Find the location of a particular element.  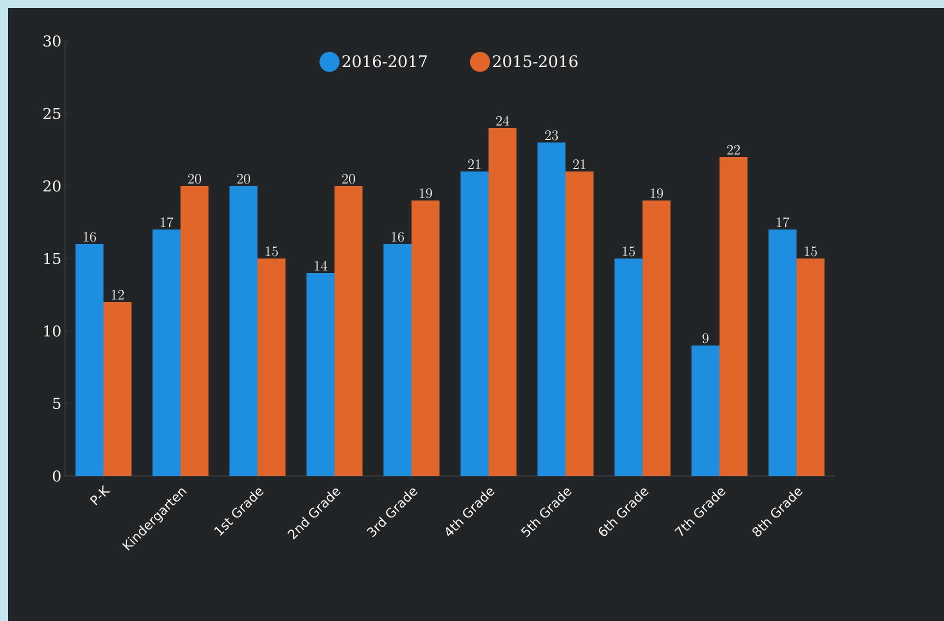

y-tick-label: 10 is located at coordinates (52, 331).